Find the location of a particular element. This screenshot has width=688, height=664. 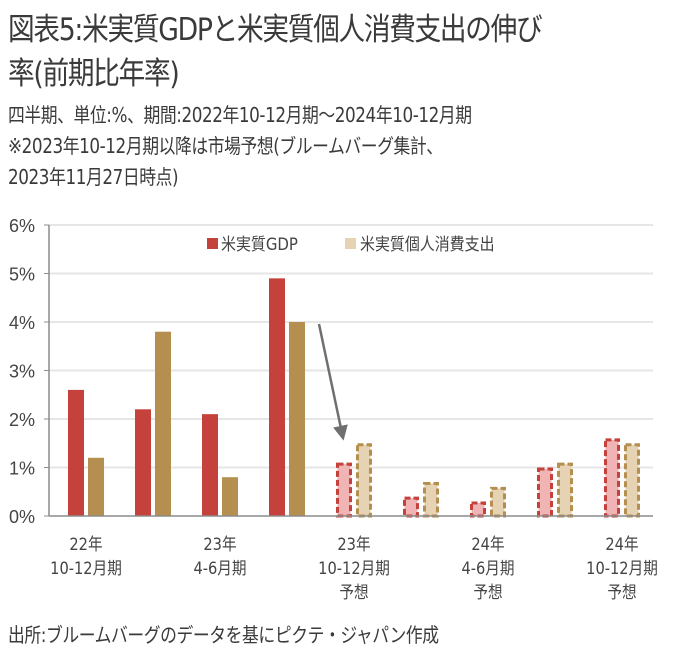

subtitle-line-2: ※2023年10-12月期以降は市場予想(ブルームバーグ集計、 is located at coordinates (225, 146).